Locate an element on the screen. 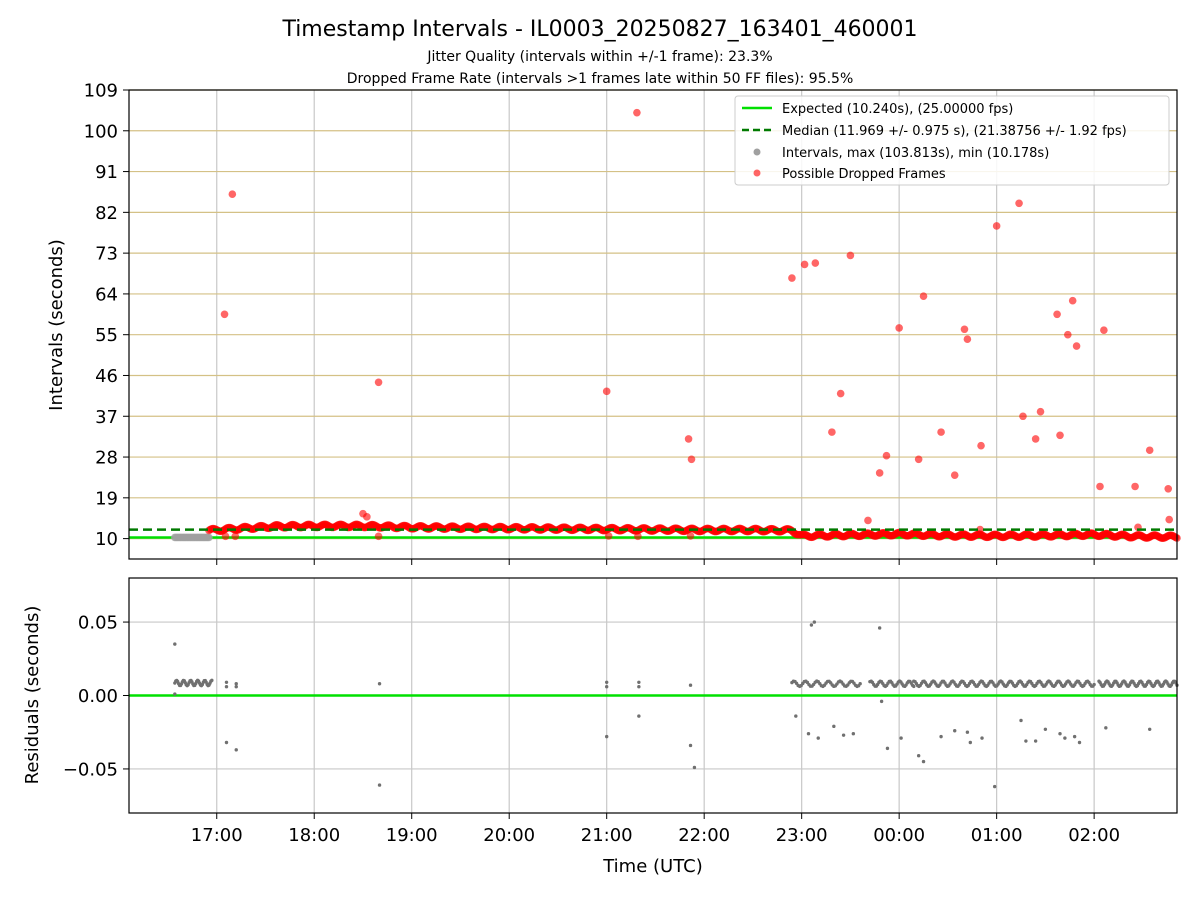 This screenshot has width=1200, height=904. interval-point is located at coordinates (209, 537).